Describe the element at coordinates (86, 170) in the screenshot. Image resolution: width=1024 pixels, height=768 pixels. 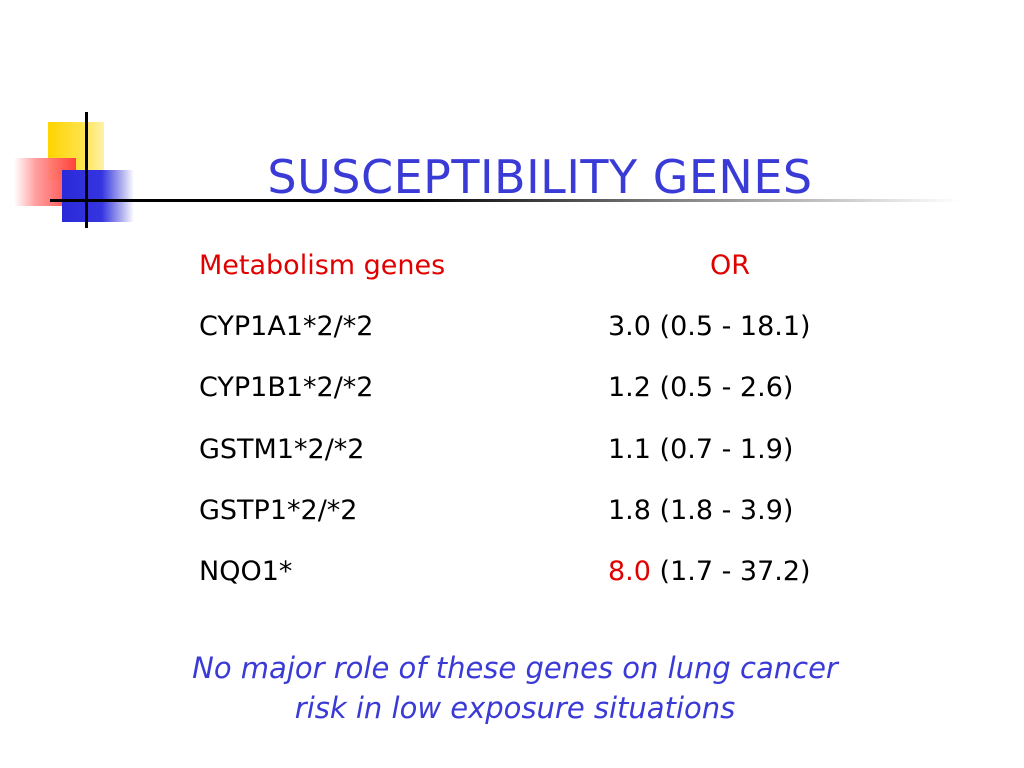
I see `vertical-rule` at that location.